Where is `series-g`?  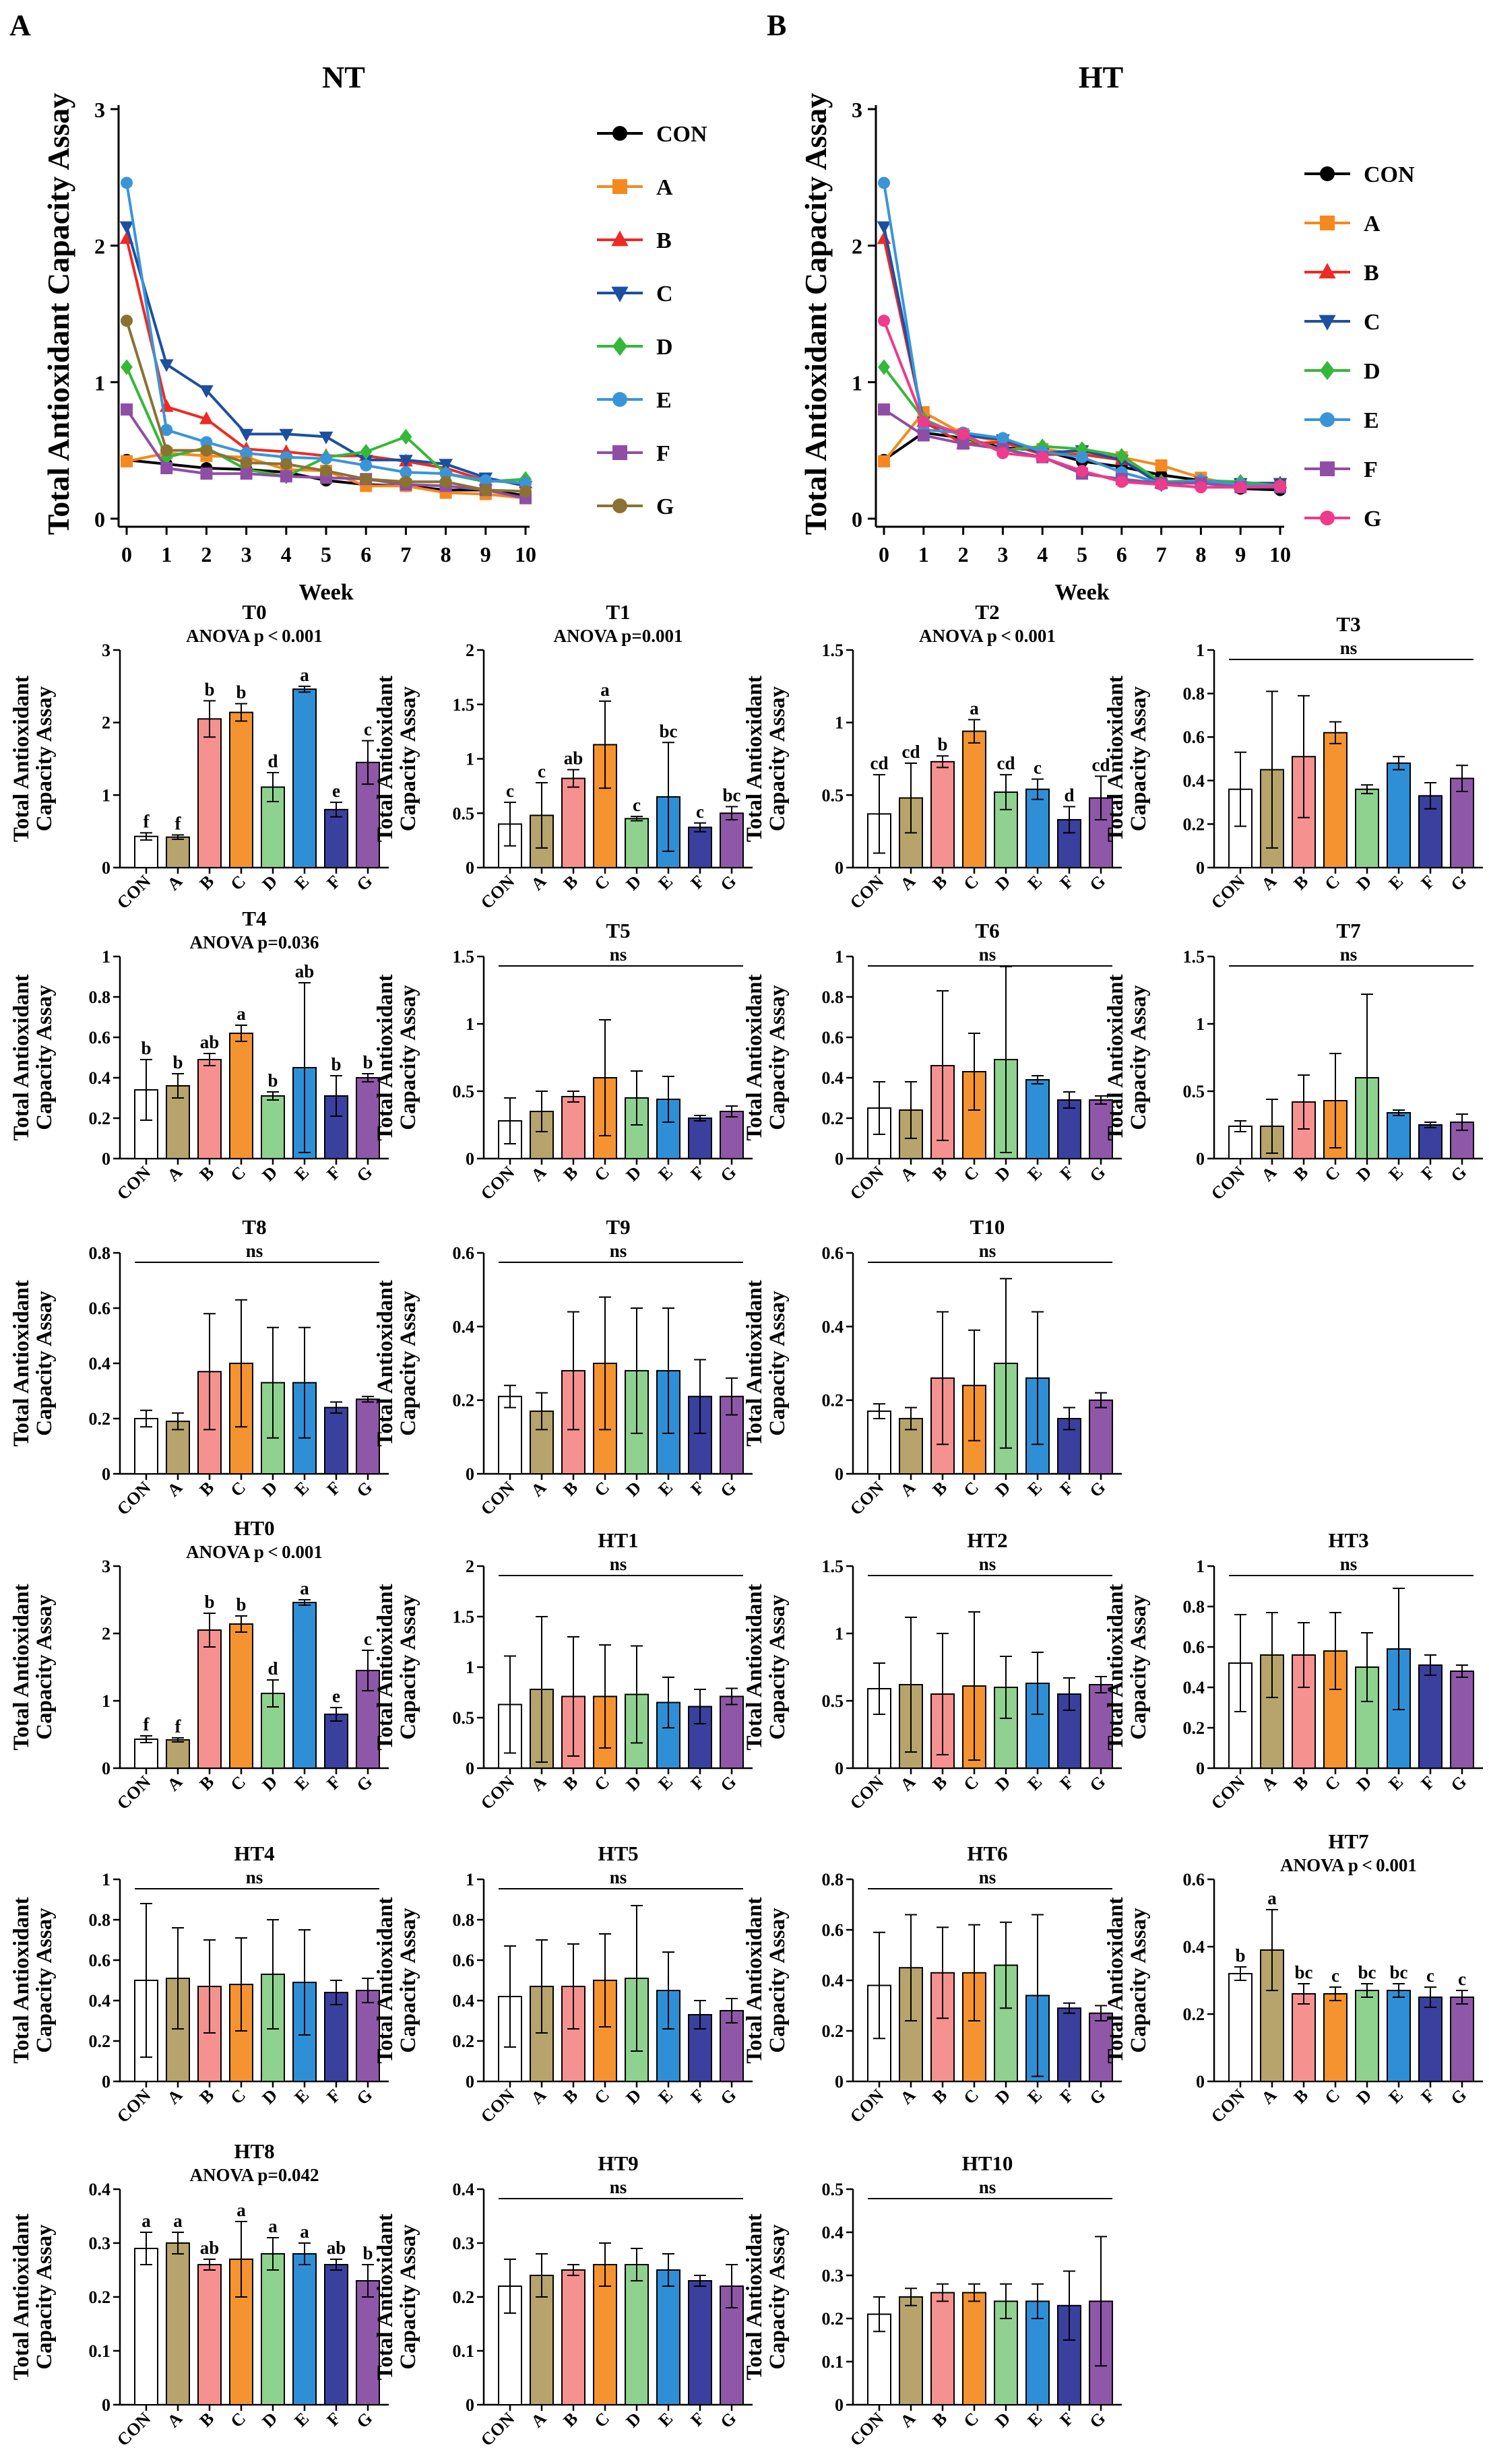 series-g is located at coordinates (1082, 404).